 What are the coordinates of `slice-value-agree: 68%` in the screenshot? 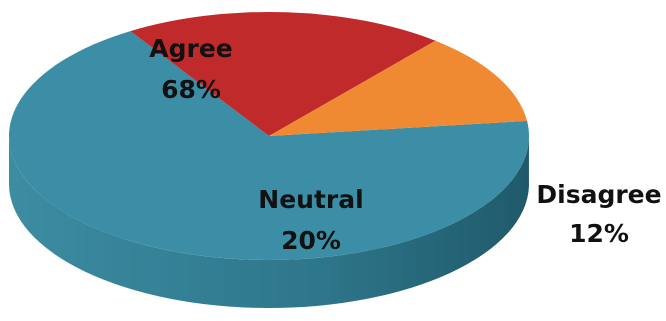 It's located at (191, 89).